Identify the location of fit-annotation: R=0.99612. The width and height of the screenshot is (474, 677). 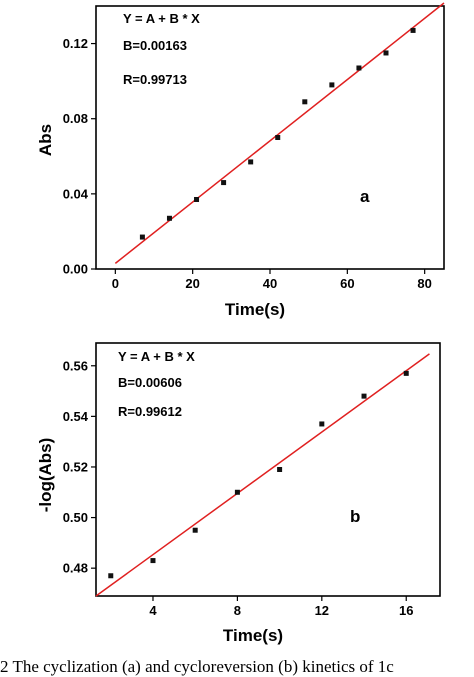
(150, 411).